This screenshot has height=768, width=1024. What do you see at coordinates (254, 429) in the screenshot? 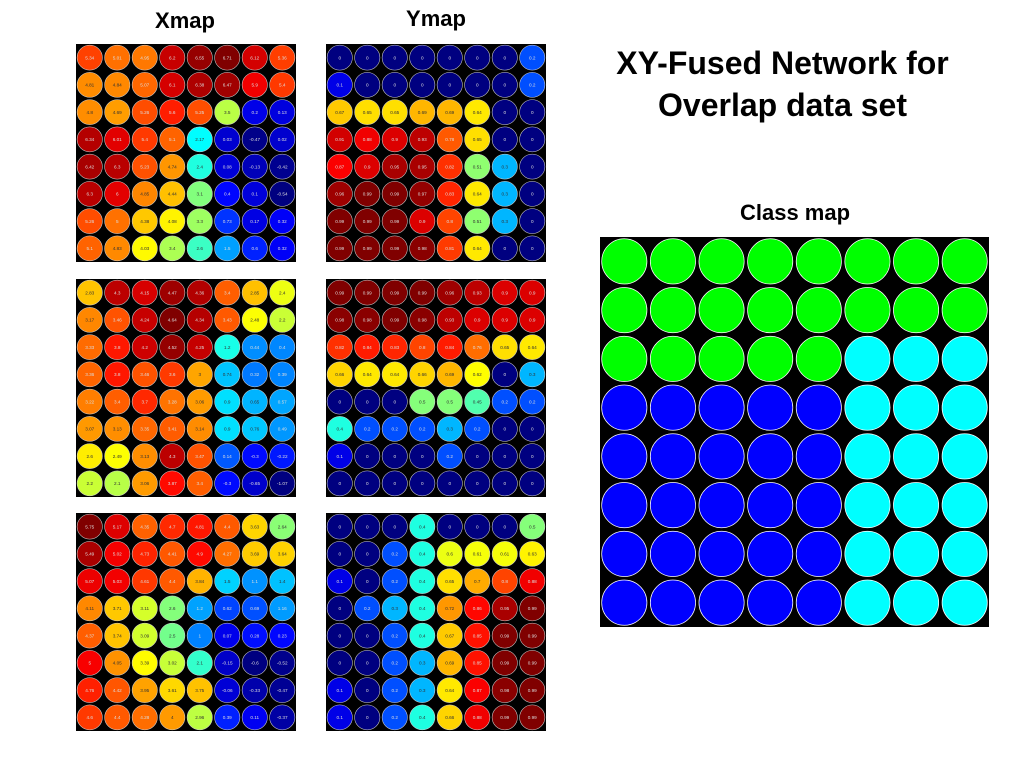
I see `som-node-value: 0.76` at bounding box center [254, 429].